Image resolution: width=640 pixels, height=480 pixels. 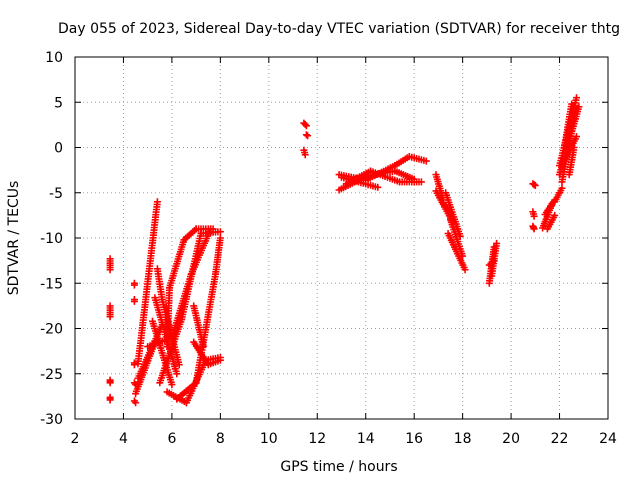 What do you see at coordinates (220, 439) in the screenshot?
I see `x-tick-label: 8` at bounding box center [220, 439].